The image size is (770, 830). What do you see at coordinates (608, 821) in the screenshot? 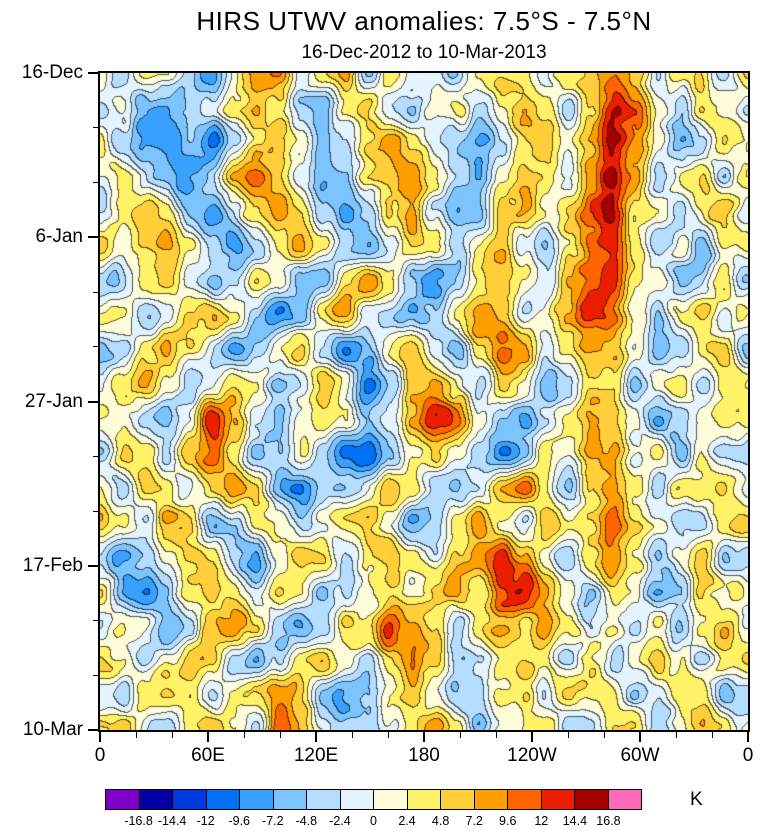
I see `colorbar-tick-label: 16.8` at bounding box center [608, 821].